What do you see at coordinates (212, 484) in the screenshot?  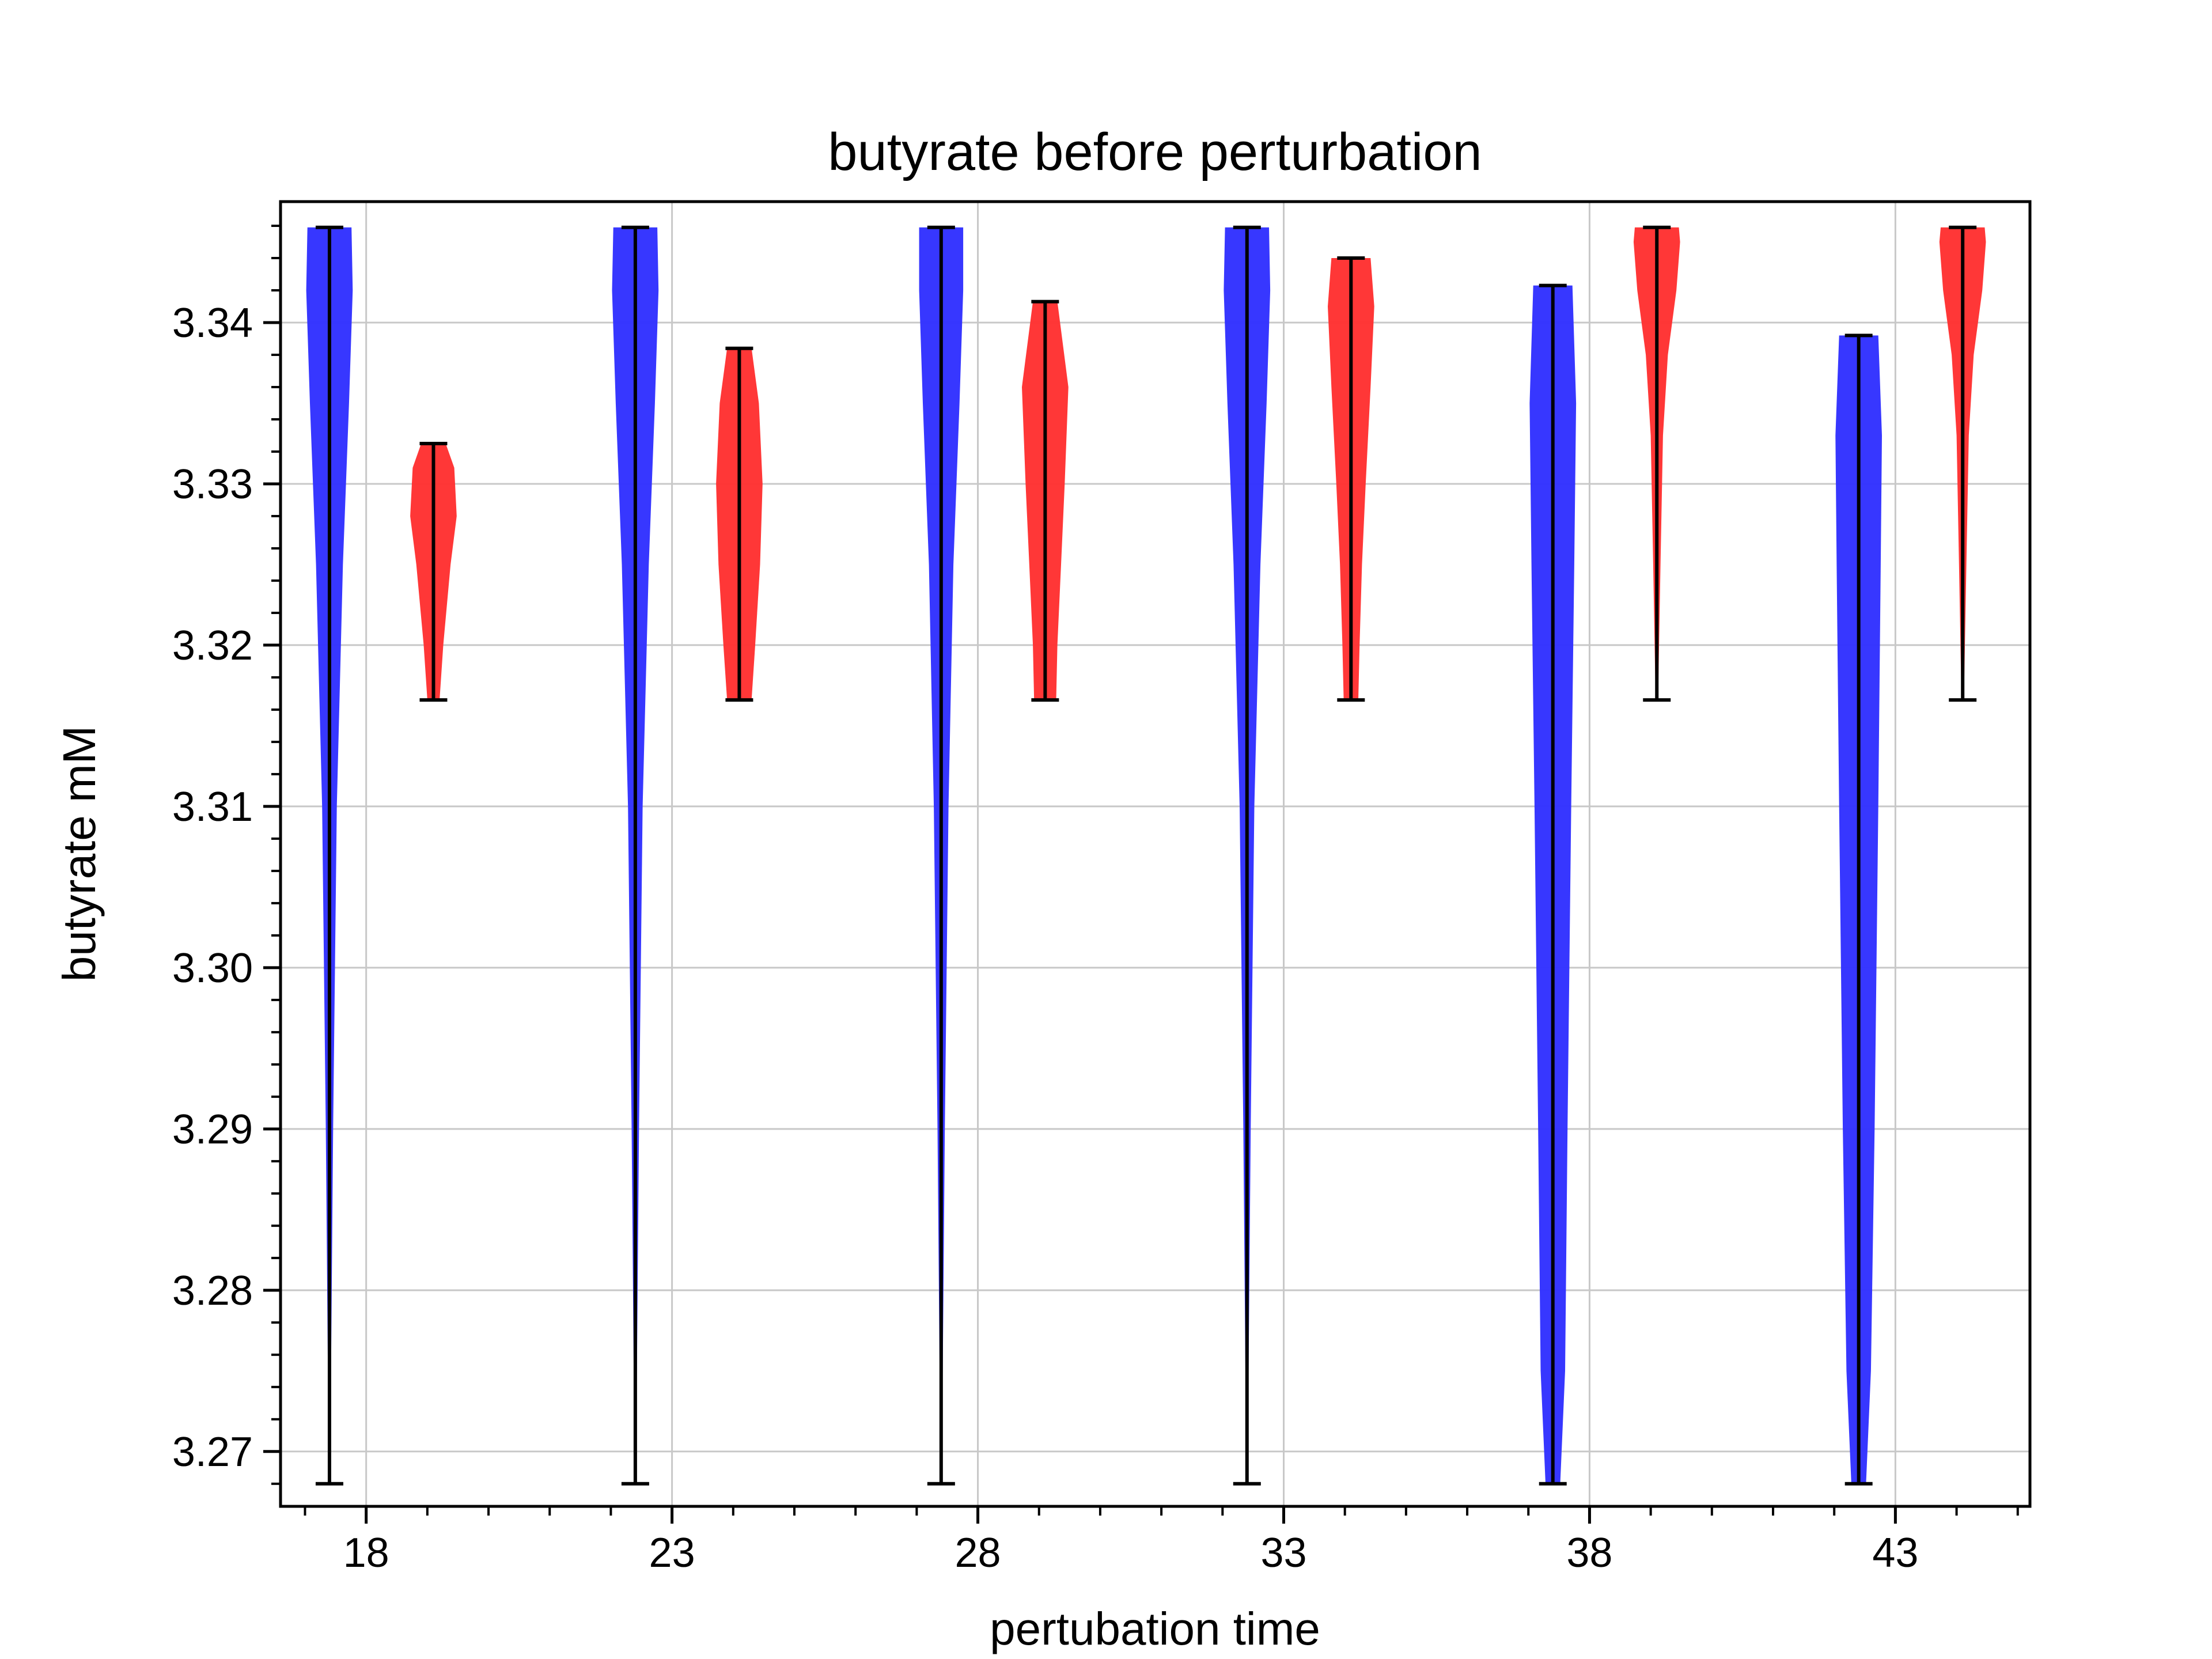 I see `y-tick-label: 3.33` at bounding box center [212, 484].